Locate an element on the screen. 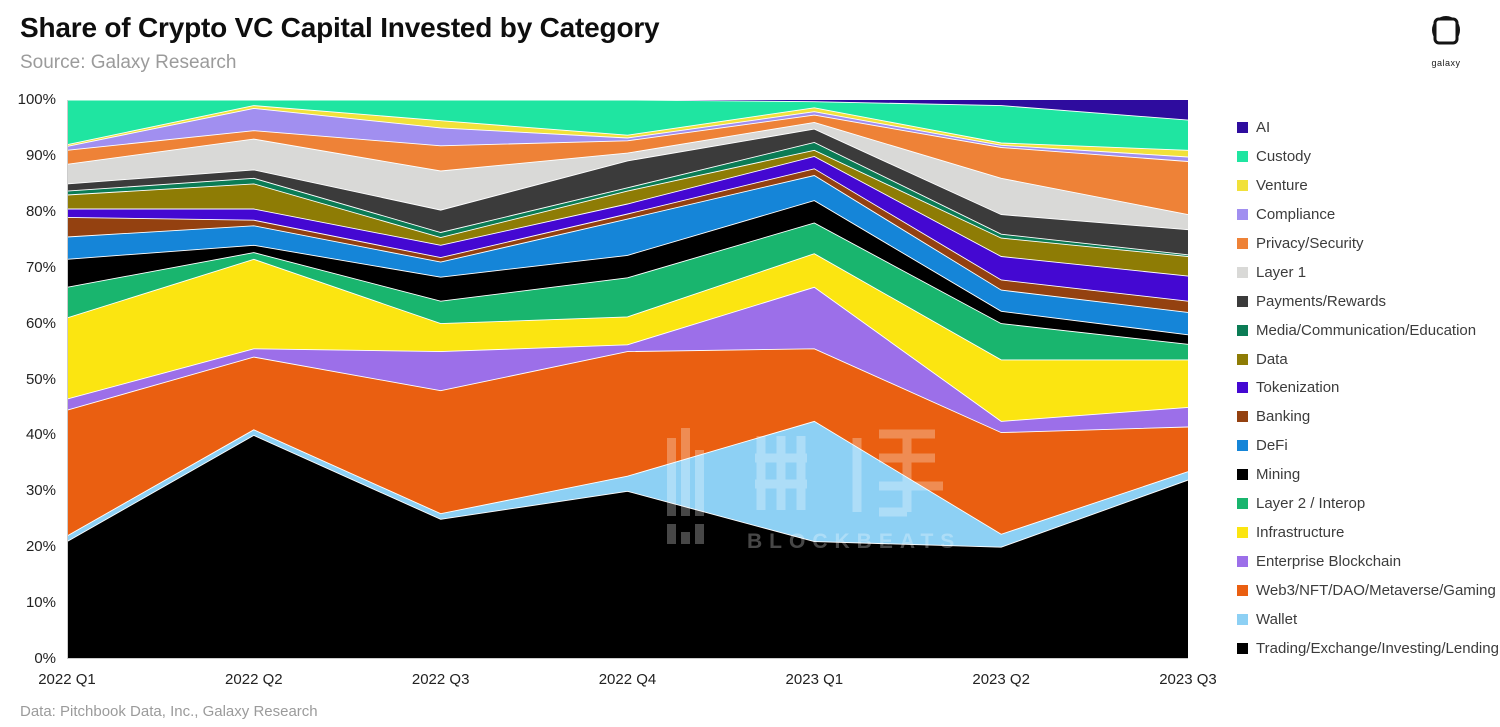  area-banking is located at coordinates (627, 240).